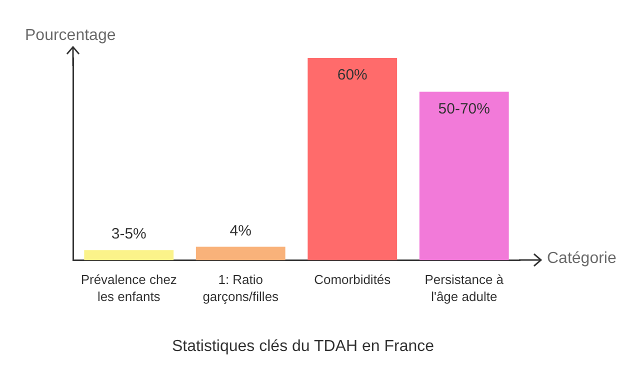 This screenshot has height=384, width=640. Describe the element at coordinates (128, 234) in the screenshot. I see `data-label: 3-5%` at that location.